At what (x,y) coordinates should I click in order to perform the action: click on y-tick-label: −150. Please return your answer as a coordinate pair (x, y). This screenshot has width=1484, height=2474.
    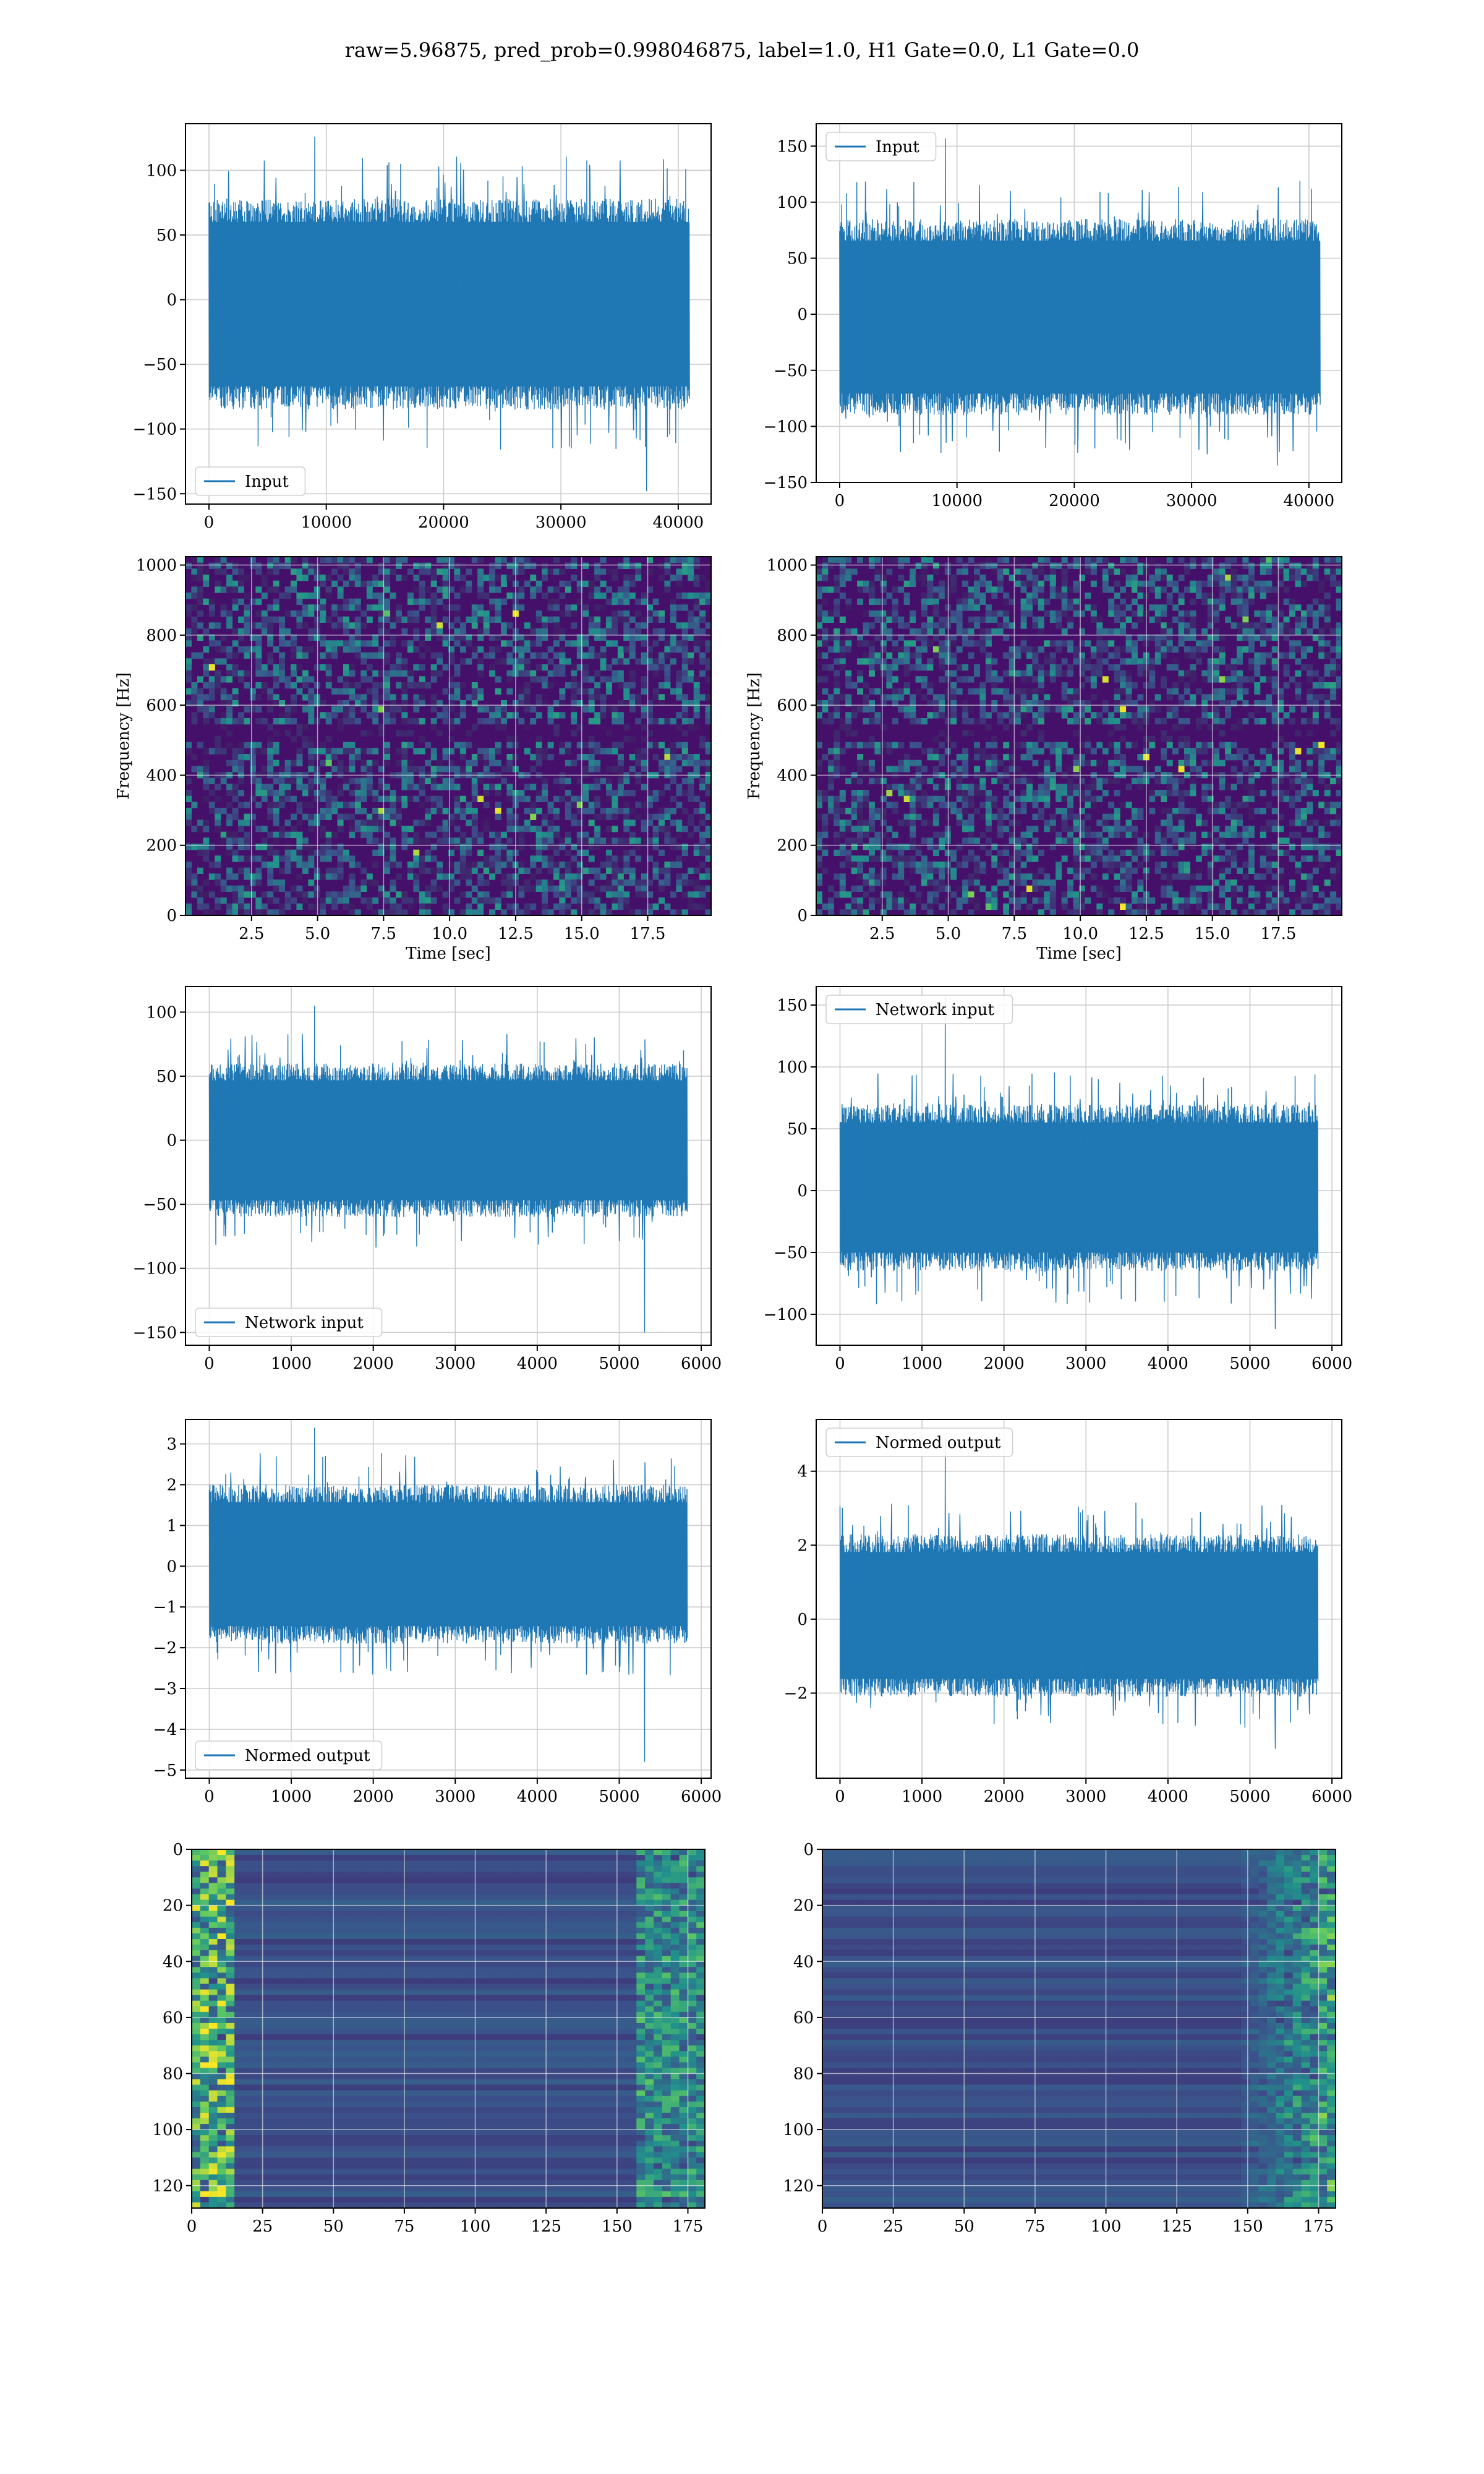
    Looking at the image, I should click on (155, 494).